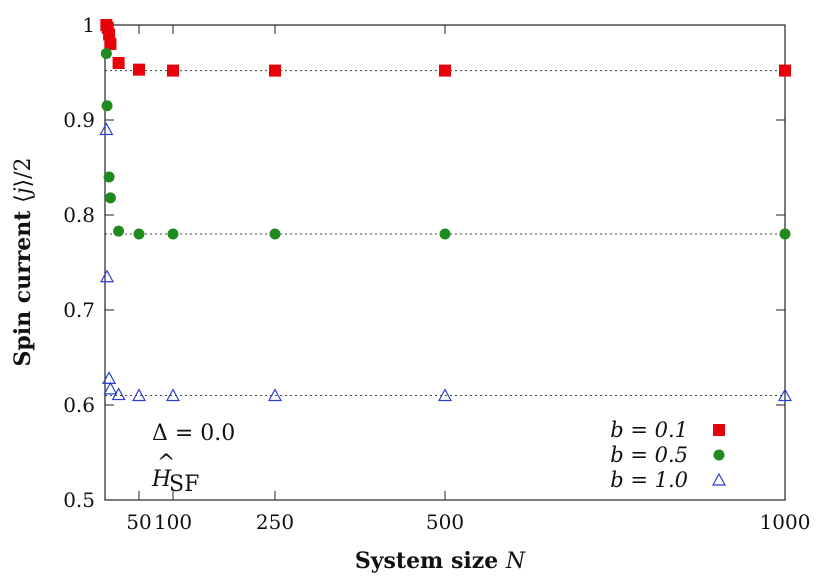 Image resolution: width=830 pixels, height=581 pixels. I want to click on legend-label: b = 0.5, so click(649, 455).